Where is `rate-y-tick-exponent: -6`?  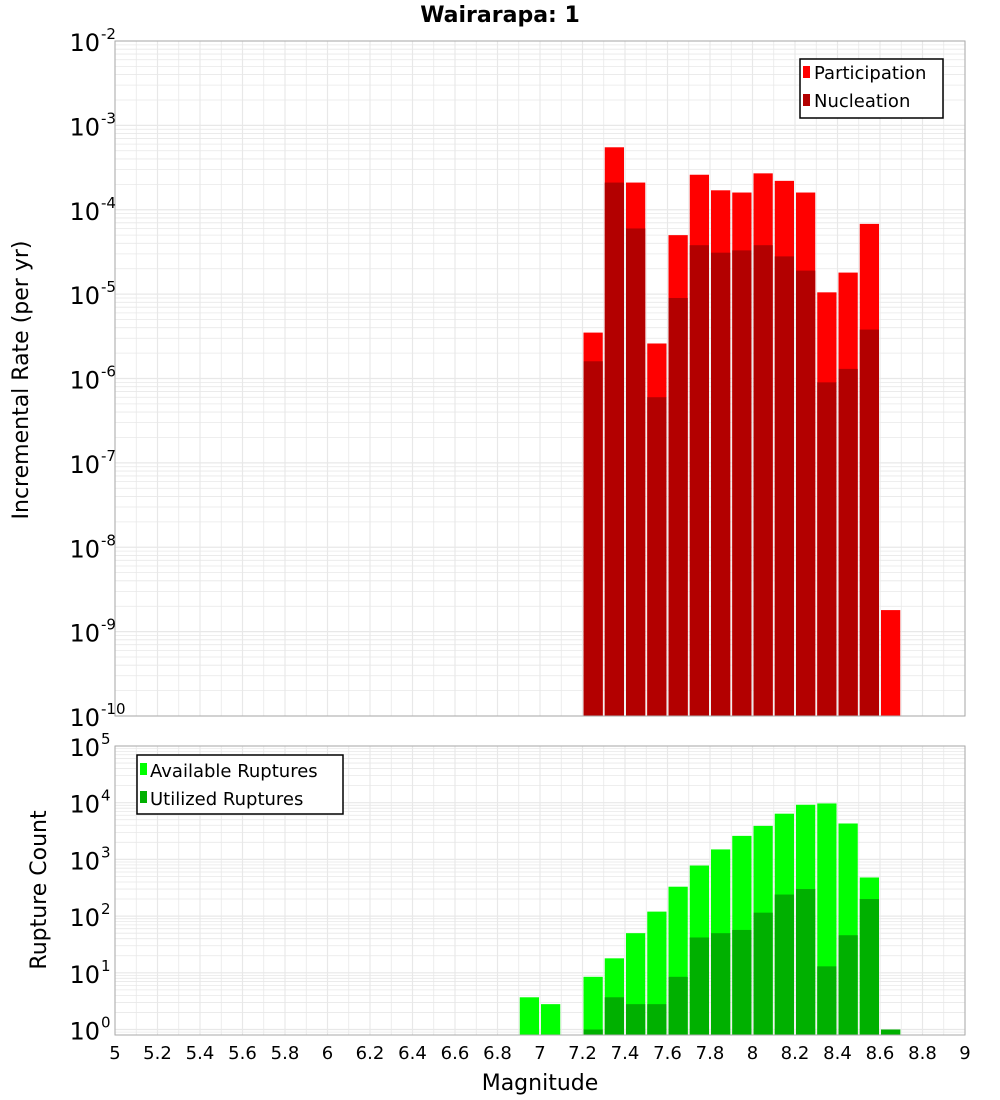
rate-y-tick-exponent: -6 is located at coordinates (108, 372).